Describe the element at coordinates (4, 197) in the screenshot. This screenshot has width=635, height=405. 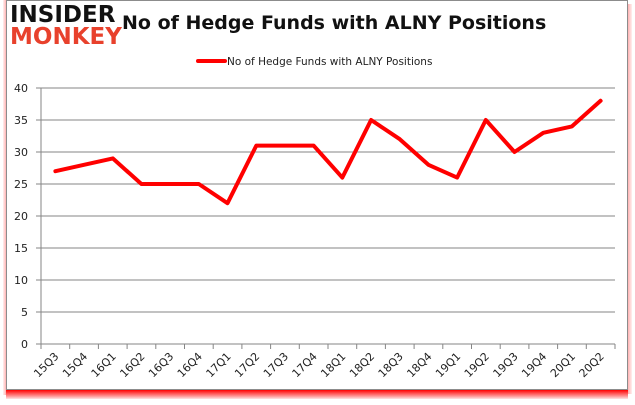
I see `frame-shadow-left` at that location.